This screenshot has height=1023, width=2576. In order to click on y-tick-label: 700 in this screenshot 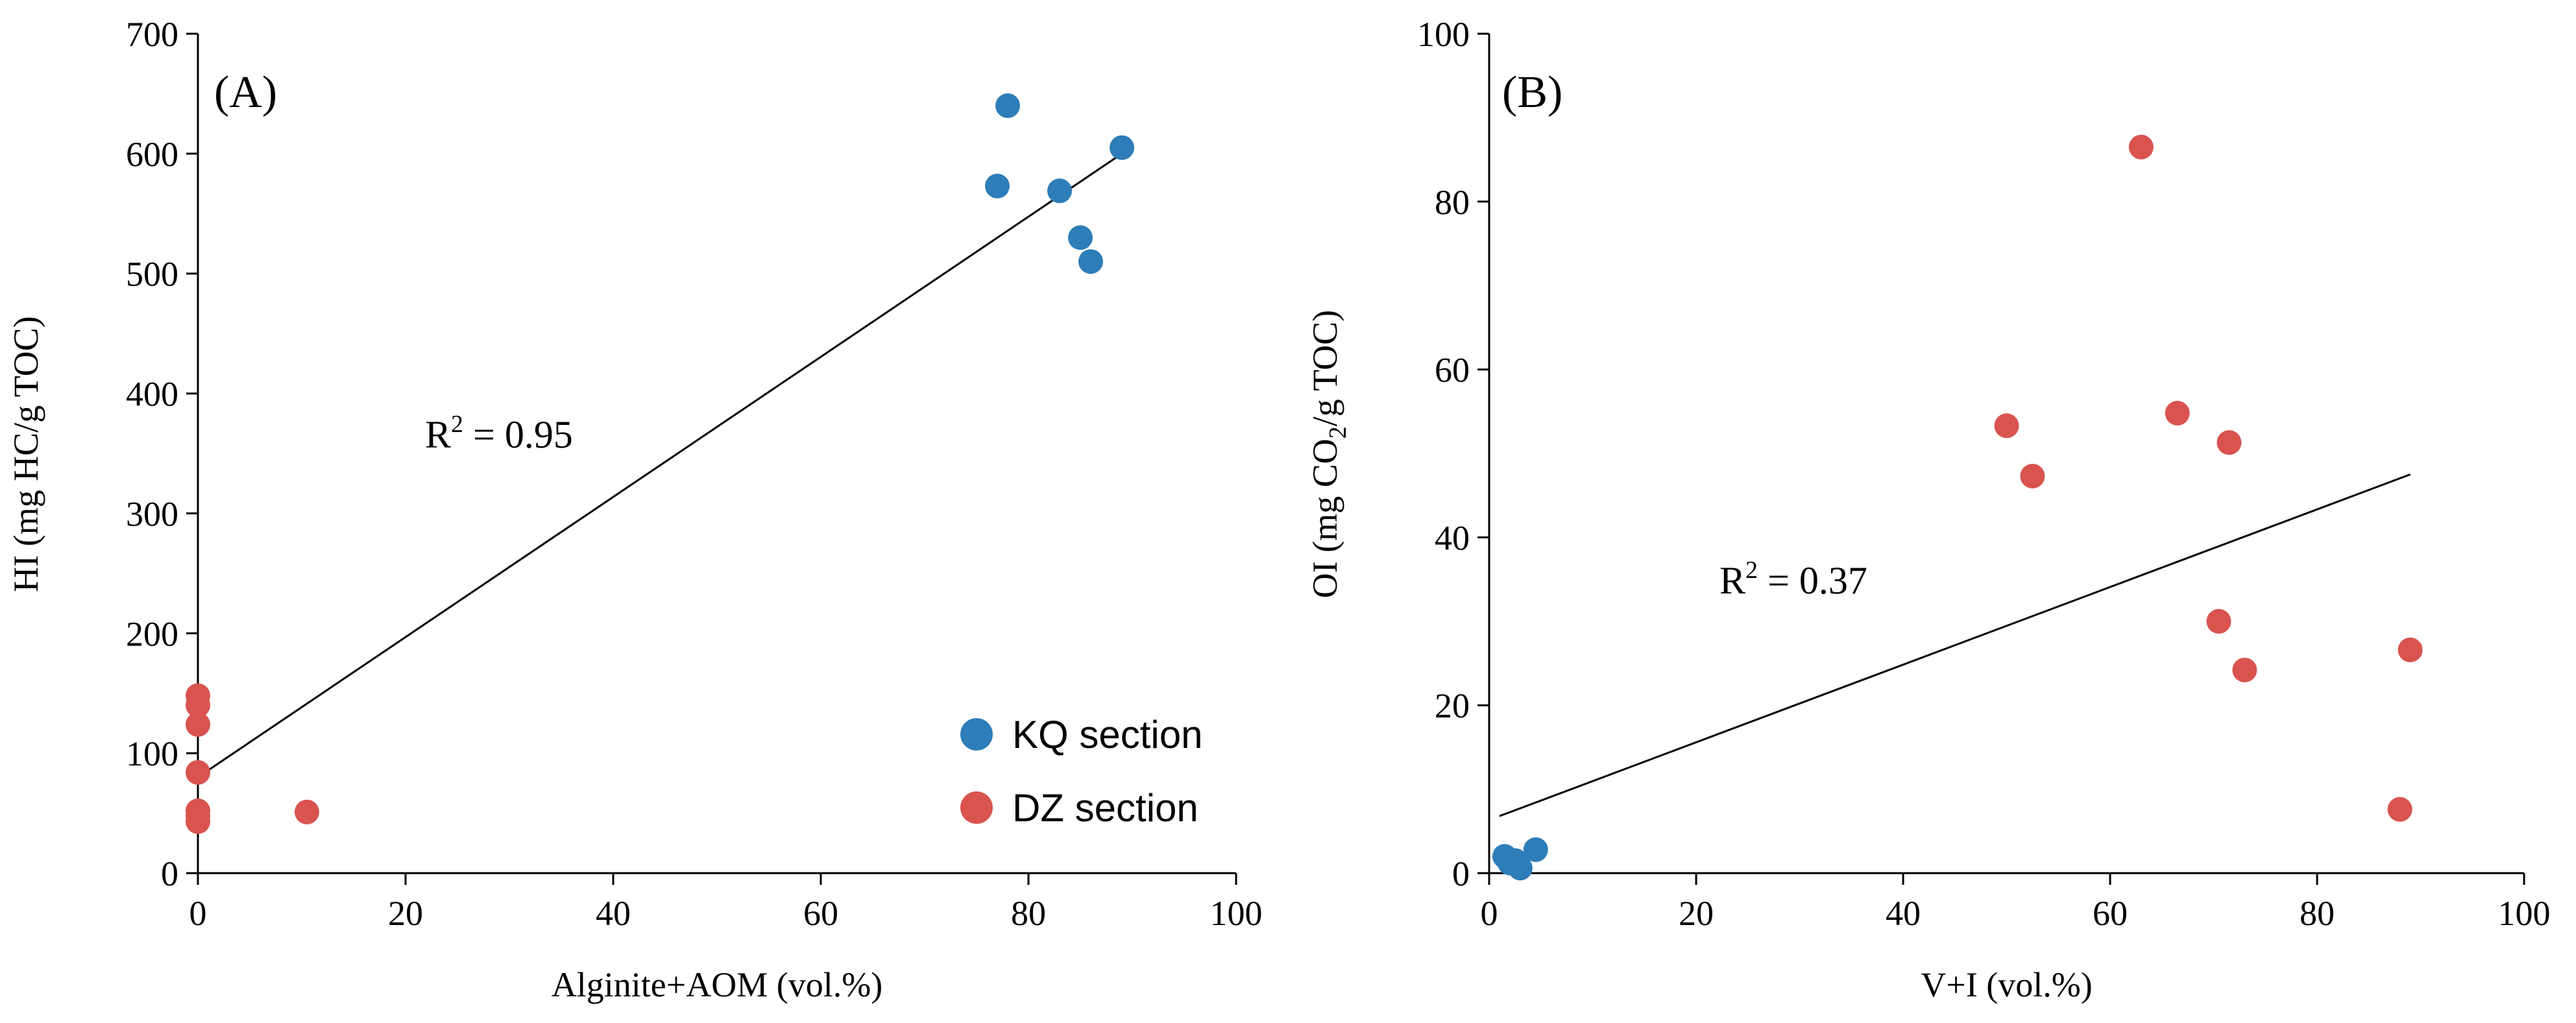, I will do `click(152, 34)`.